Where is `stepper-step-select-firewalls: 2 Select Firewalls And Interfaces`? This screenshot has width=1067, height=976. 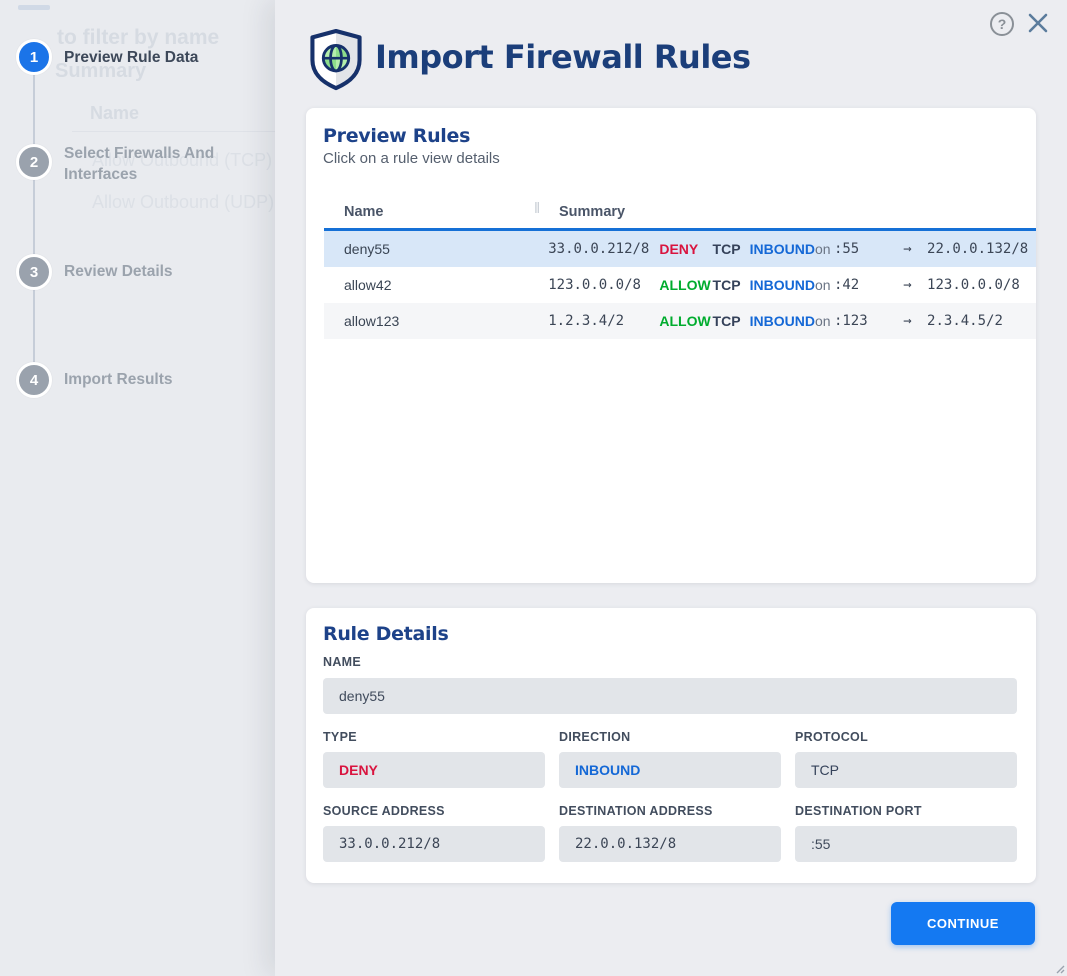
stepper-step-select-firewalls: 2 Select Firewalls And Interfaces is located at coordinates (127, 165).